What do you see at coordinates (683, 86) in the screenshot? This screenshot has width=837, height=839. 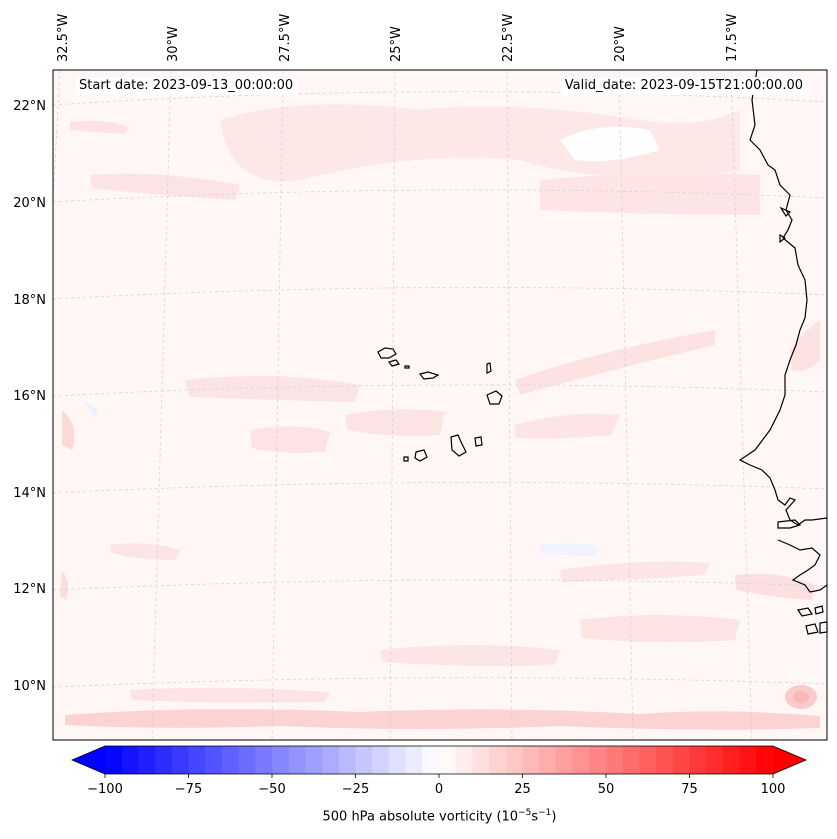 I see `valid-date-label: Valid_date: 2023-09-15T21:00:00.00` at bounding box center [683, 86].